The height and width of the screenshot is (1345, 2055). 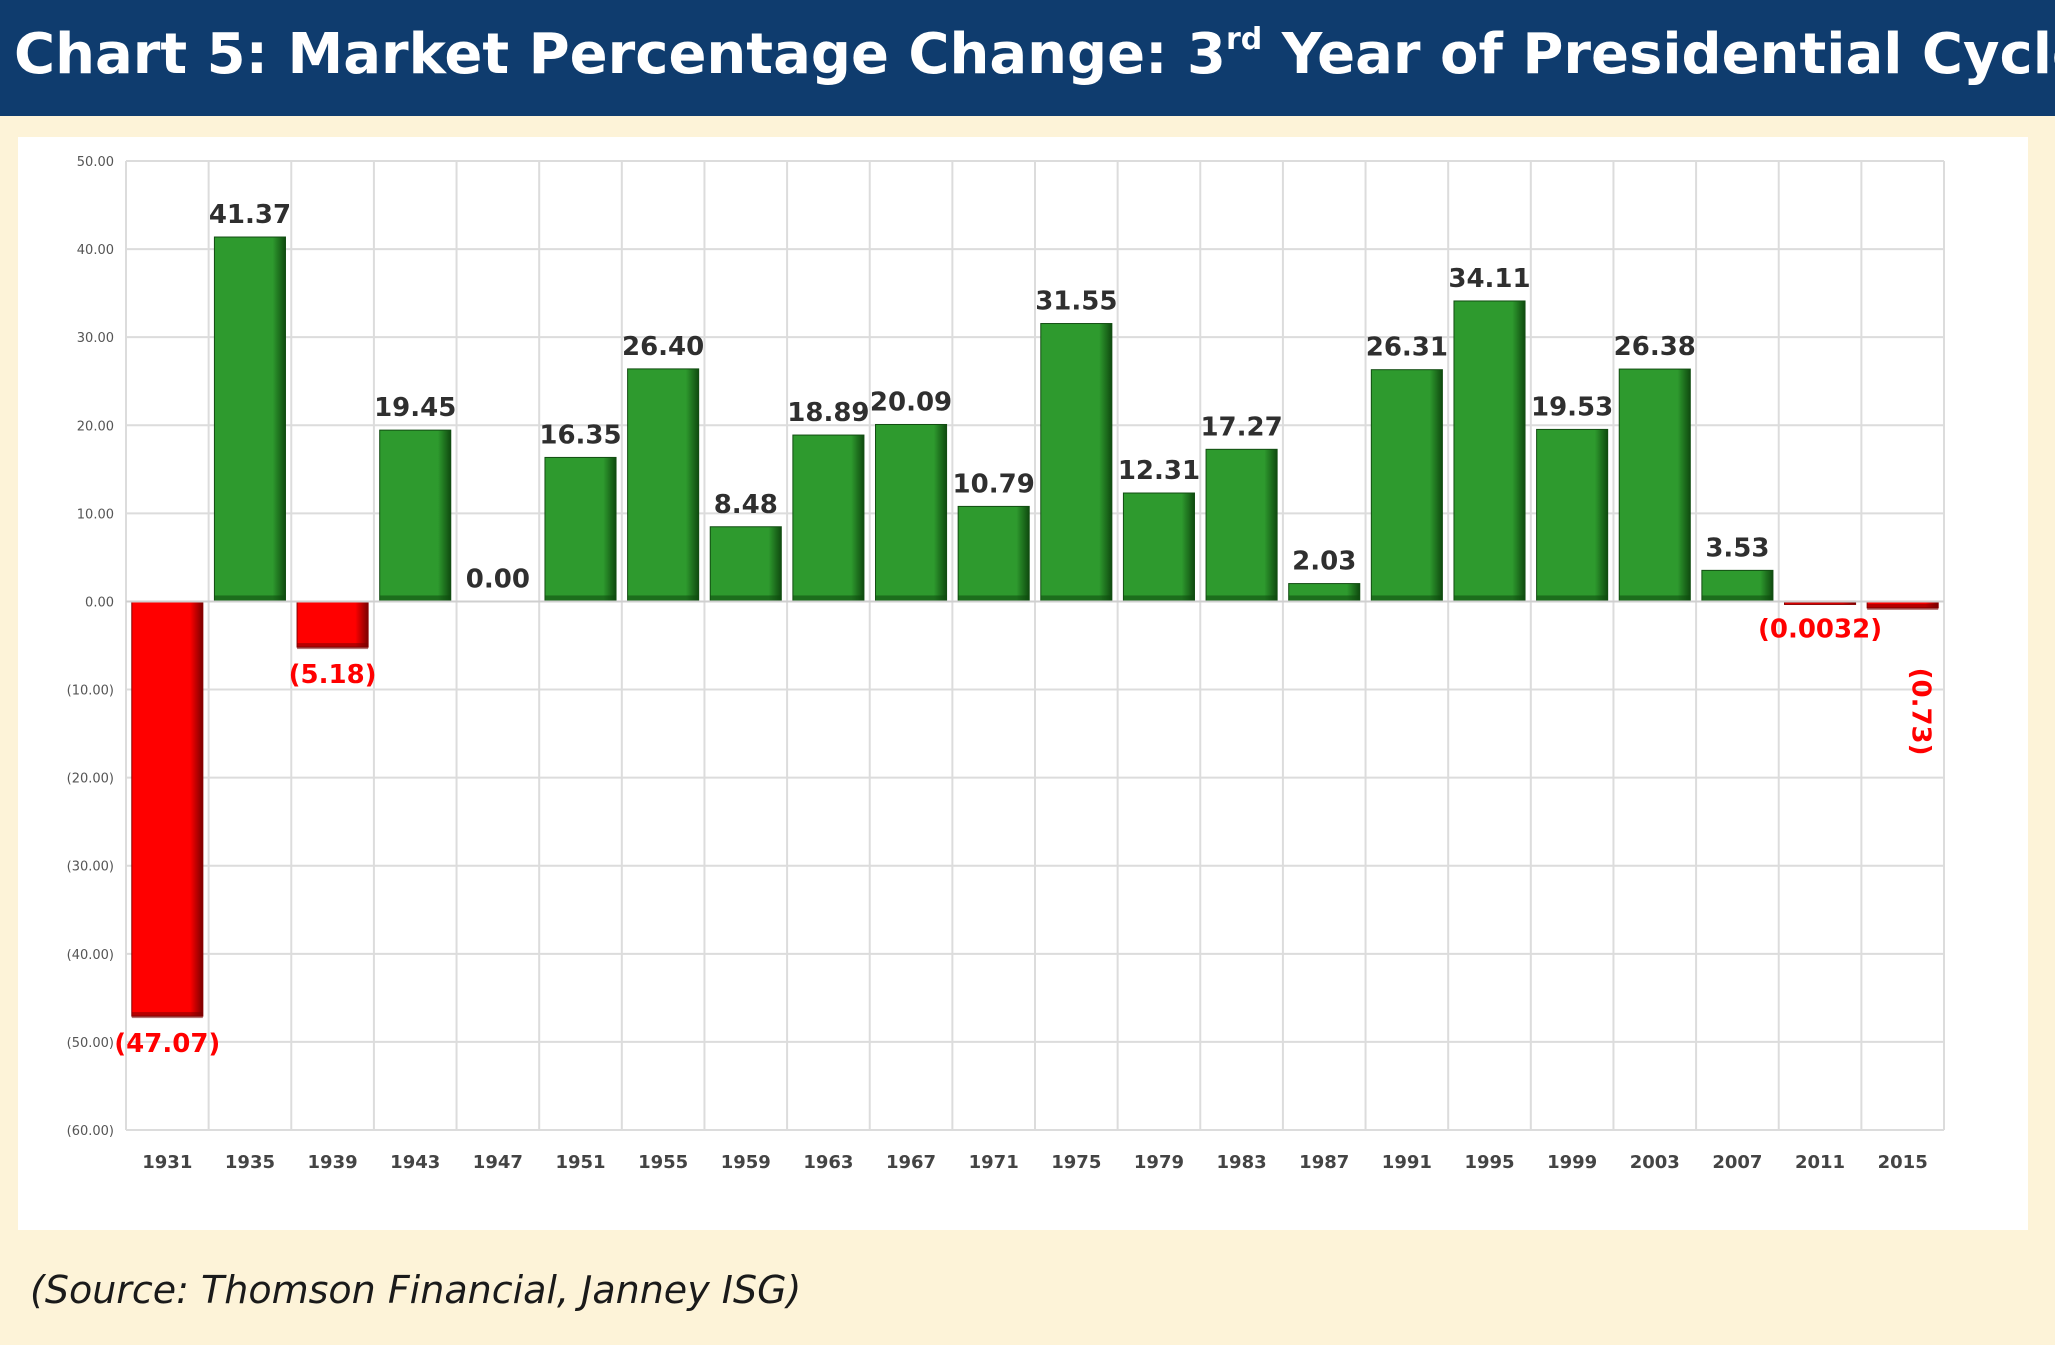 I want to click on x-tick-label: 2015, so click(x=1903, y=1162).